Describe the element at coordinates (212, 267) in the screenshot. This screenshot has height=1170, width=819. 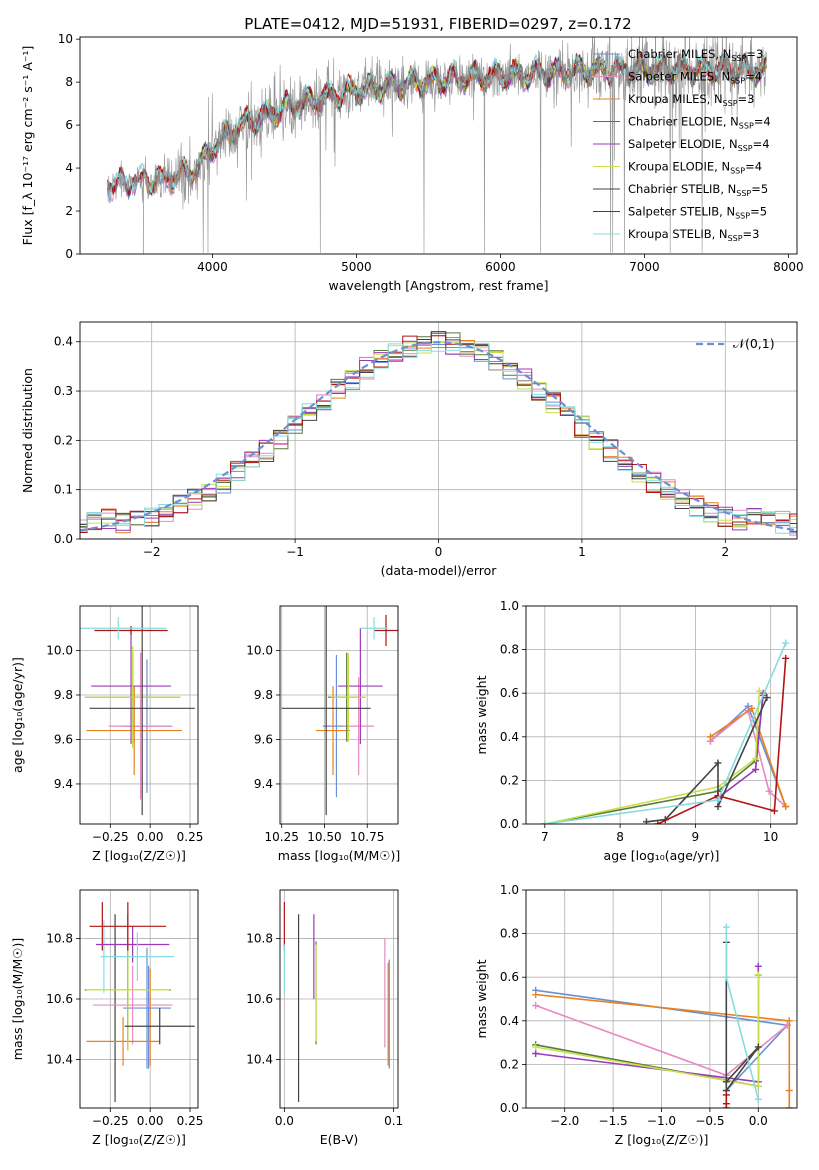
I see `spectrum-xtick-label: 4000` at that location.